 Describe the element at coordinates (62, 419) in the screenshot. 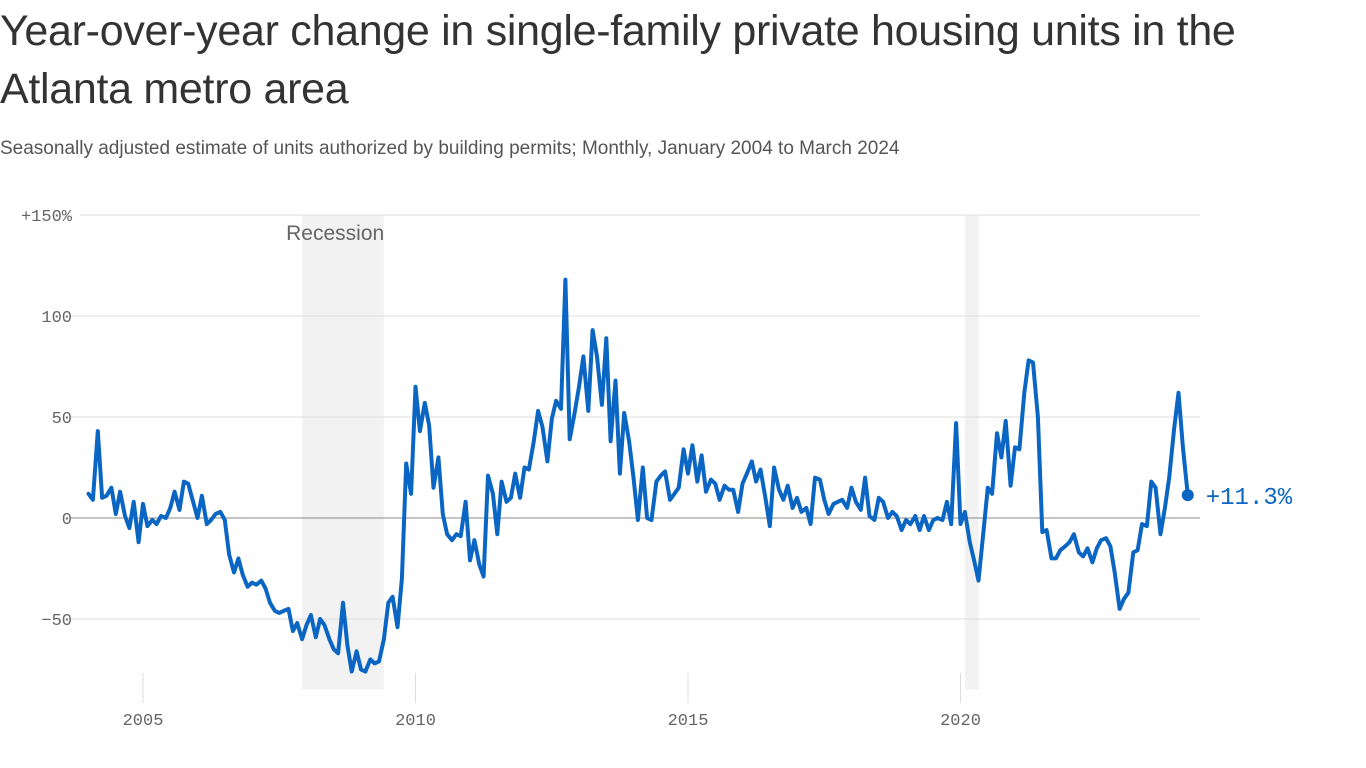

I see `y-tick-label: 50` at that location.